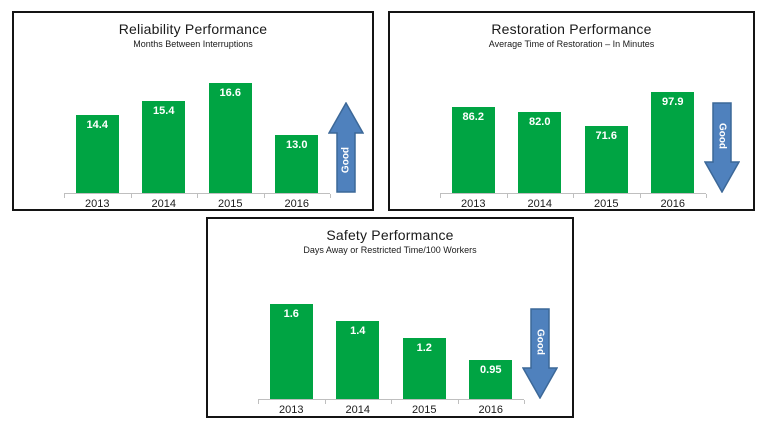 This screenshot has height=427, width=767. What do you see at coordinates (491, 379) in the screenshot?
I see `bar-2016: 0.95` at bounding box center [491, 379].